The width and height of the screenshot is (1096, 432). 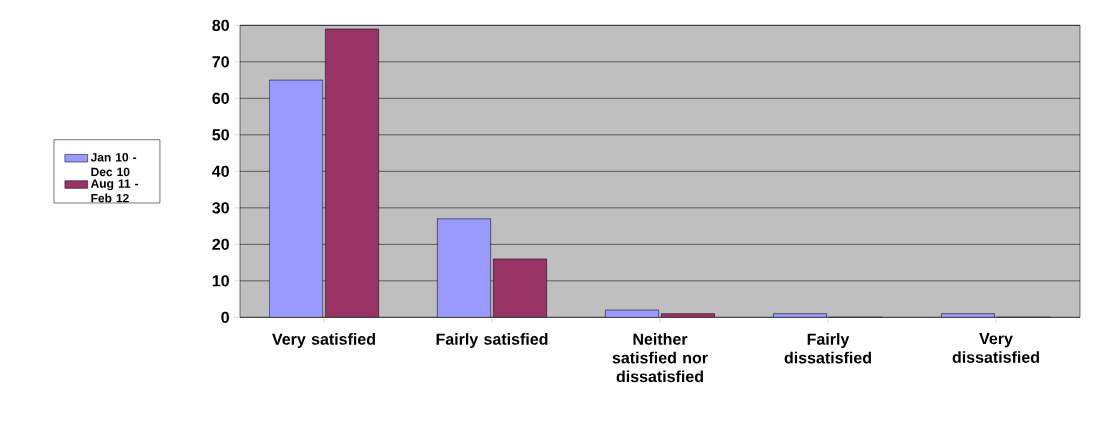 I want to click on y-tick-label: 0, so click(x=225, y=317).